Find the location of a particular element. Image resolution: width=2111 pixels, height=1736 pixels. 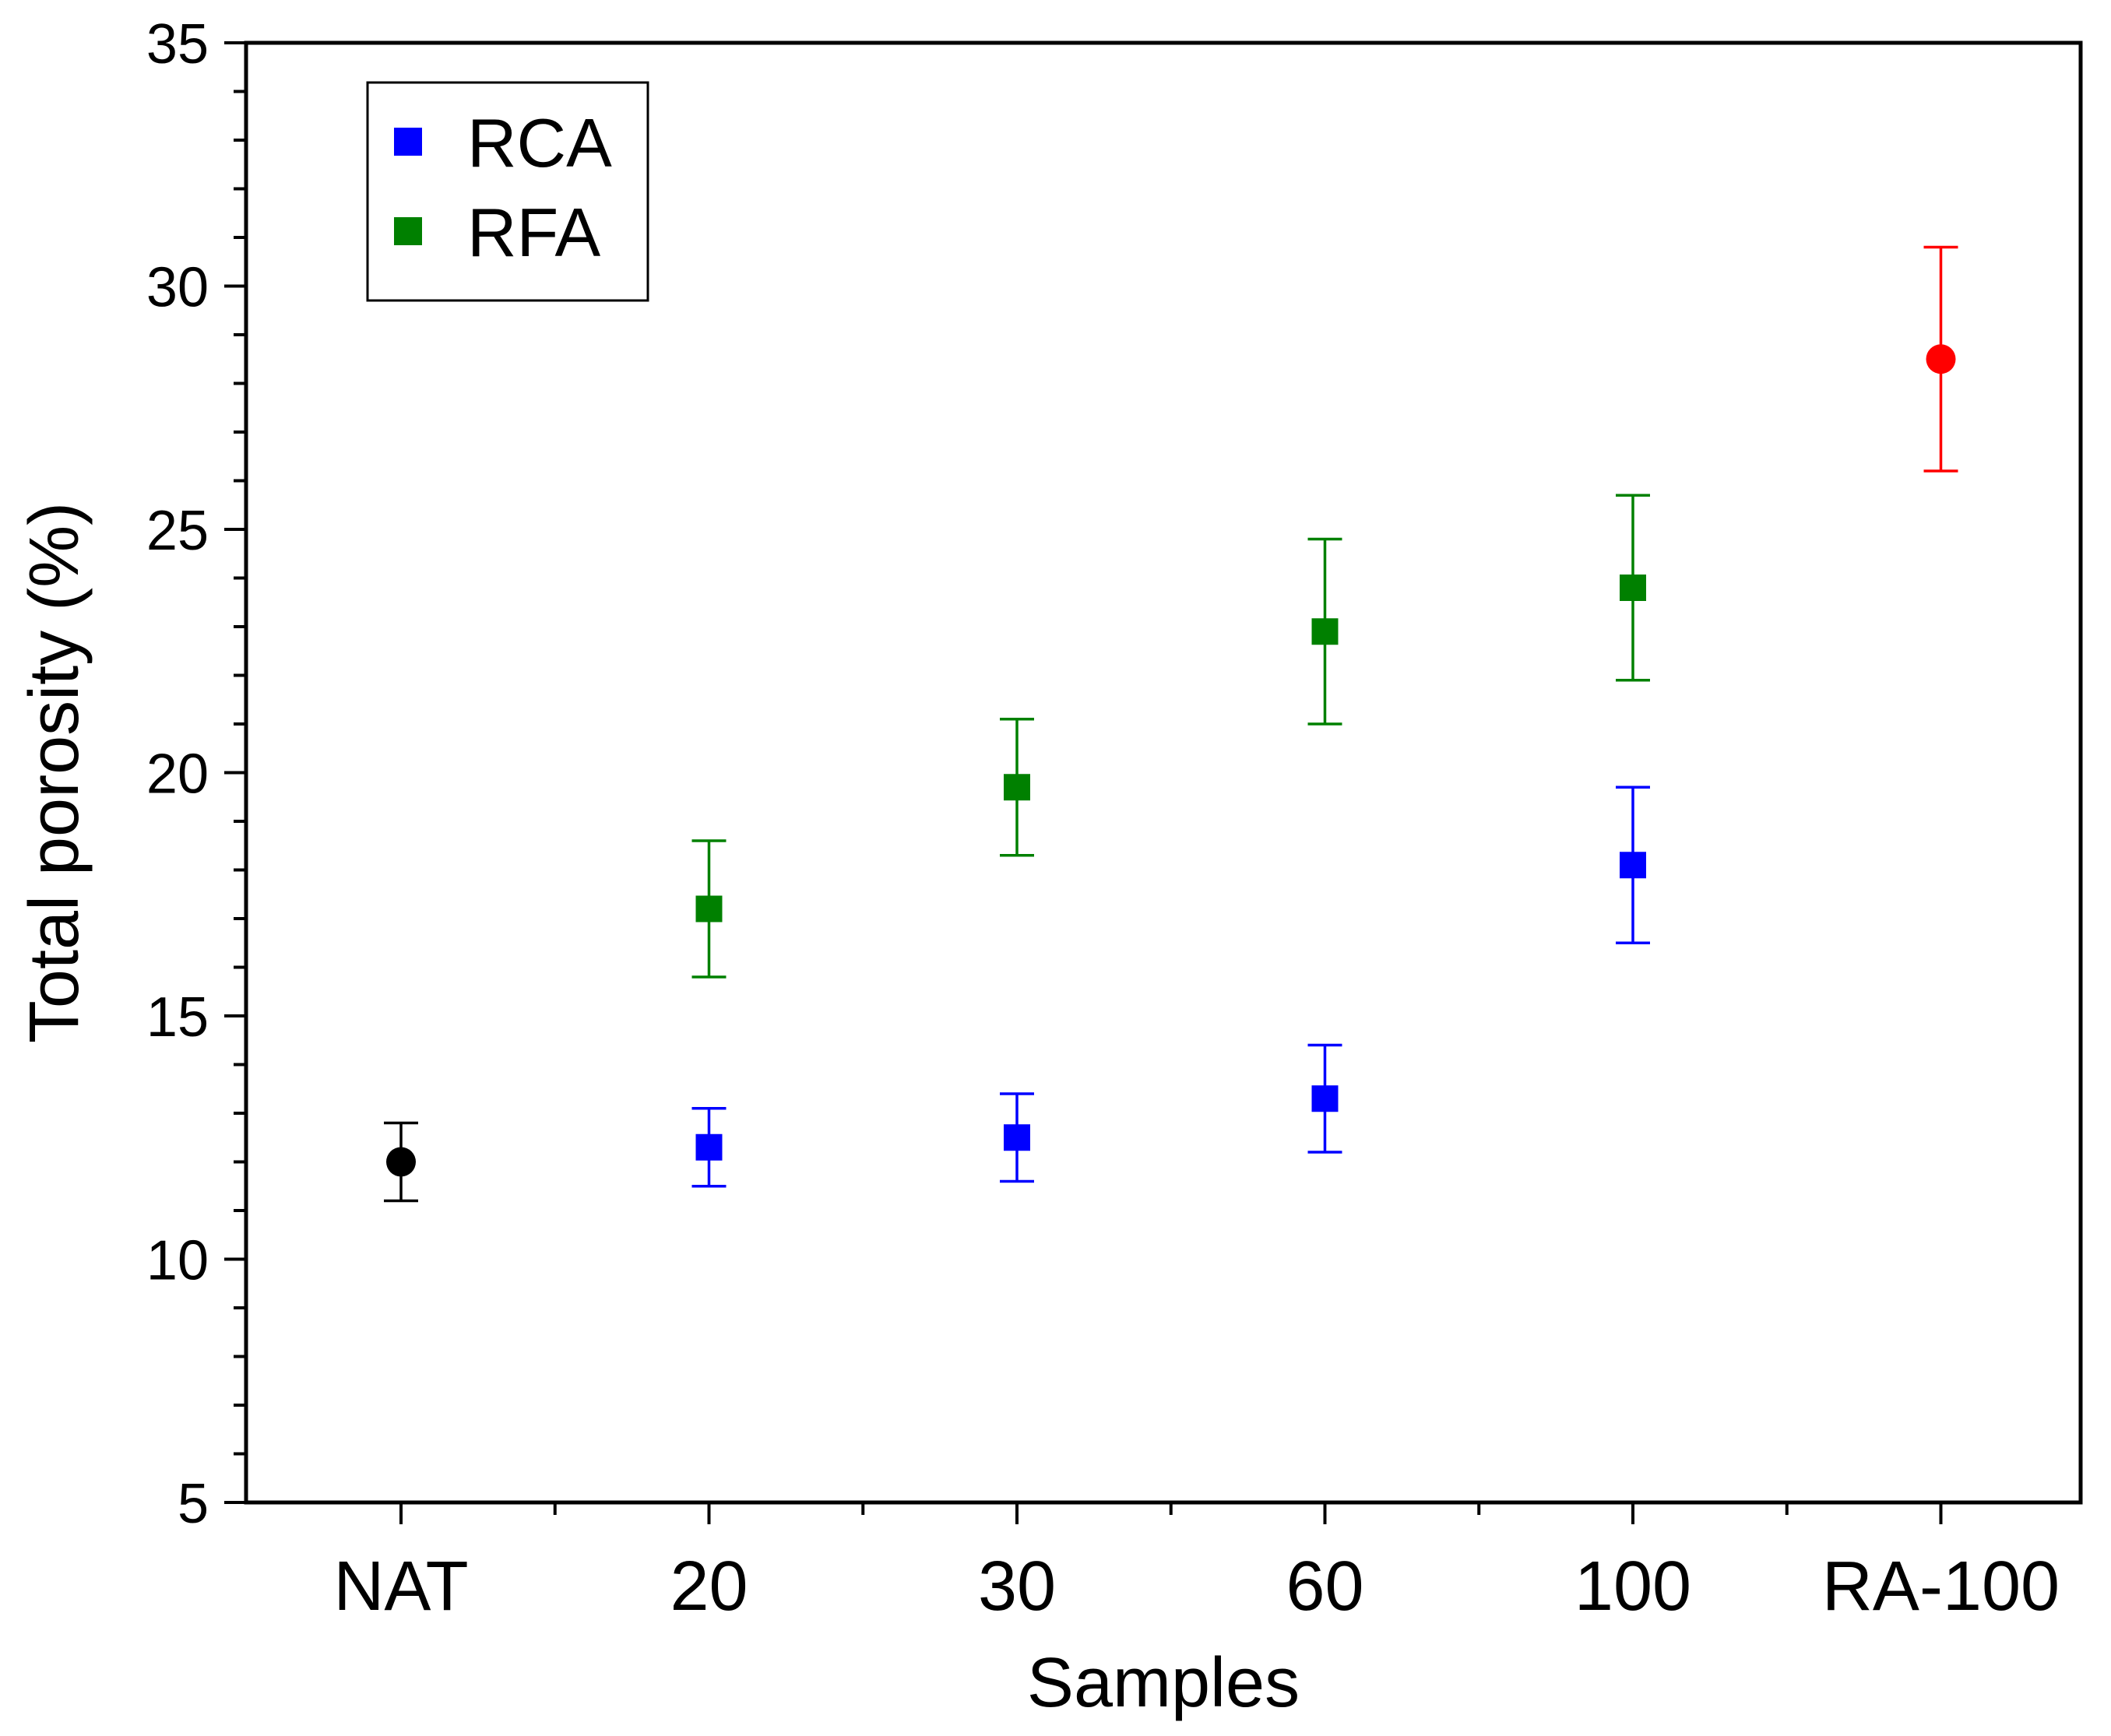

x-tick-label: 100 is located at coordinates (1632, 1586).